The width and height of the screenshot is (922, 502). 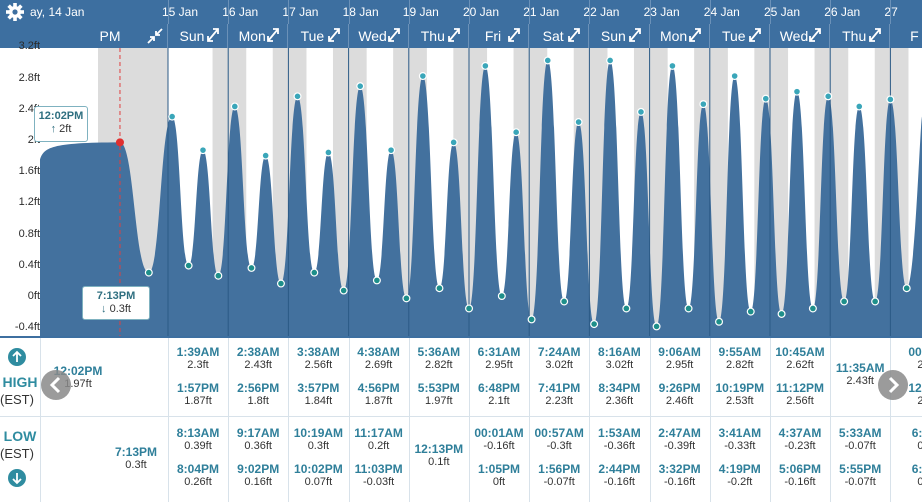 I want to click on day-label: Wed, so click(x=372, y=36).